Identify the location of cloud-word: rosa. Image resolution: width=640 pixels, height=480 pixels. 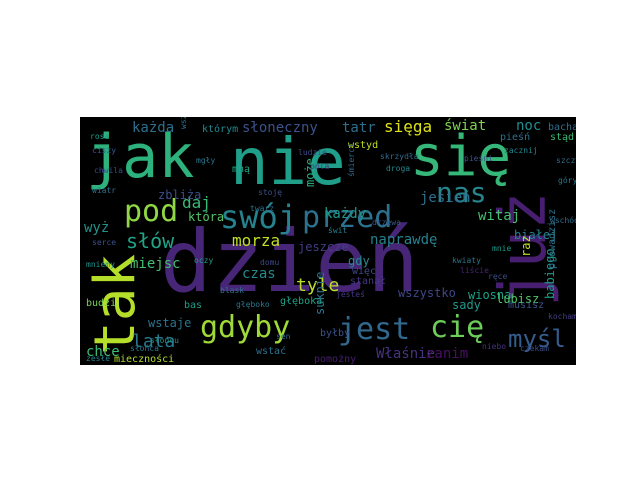
(100, 136).